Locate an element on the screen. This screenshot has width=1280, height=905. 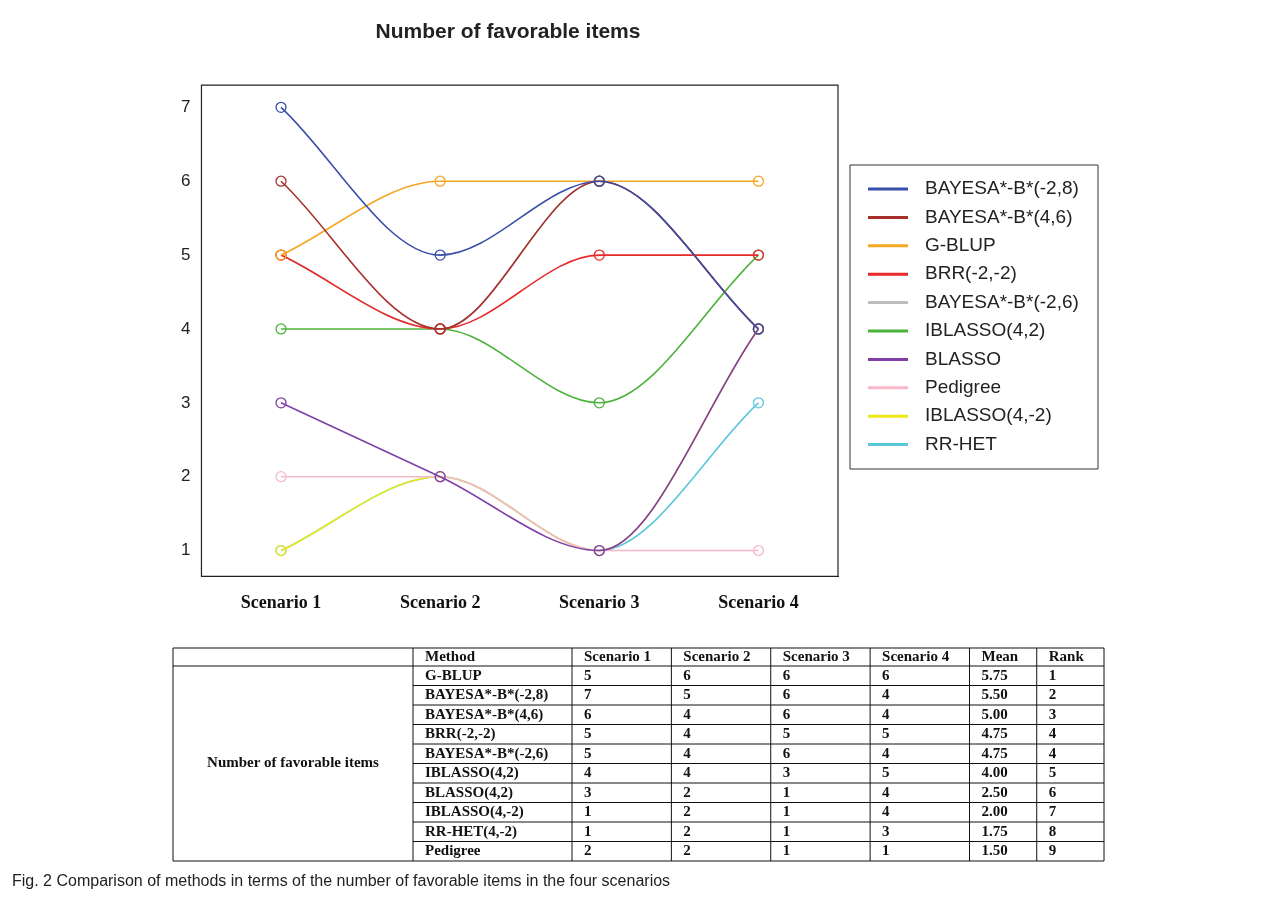
legend-label: BLASSO is located at coordinates (963, 358).